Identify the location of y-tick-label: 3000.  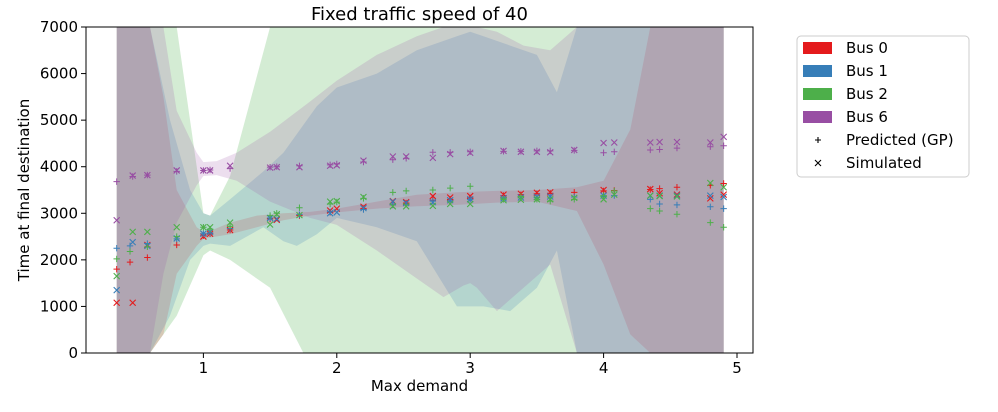
(59, 213).